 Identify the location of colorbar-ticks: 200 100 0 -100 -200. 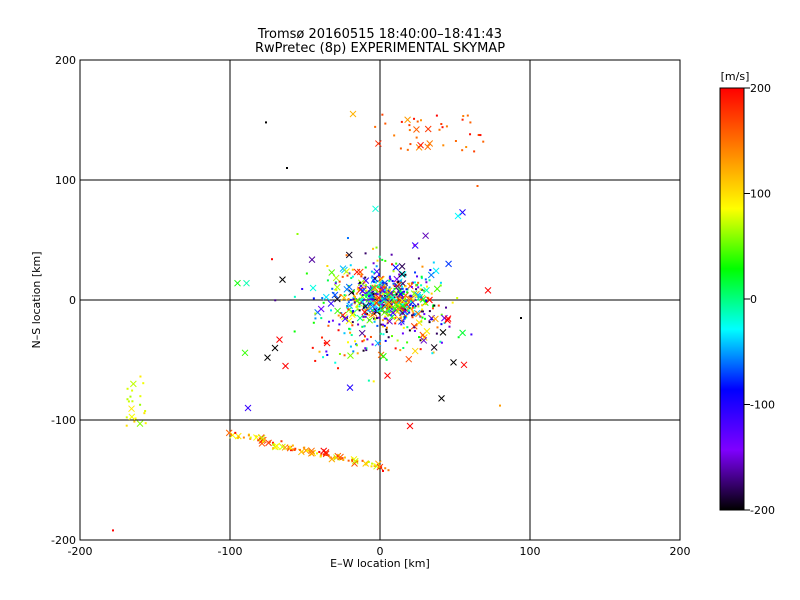
(759, 299).